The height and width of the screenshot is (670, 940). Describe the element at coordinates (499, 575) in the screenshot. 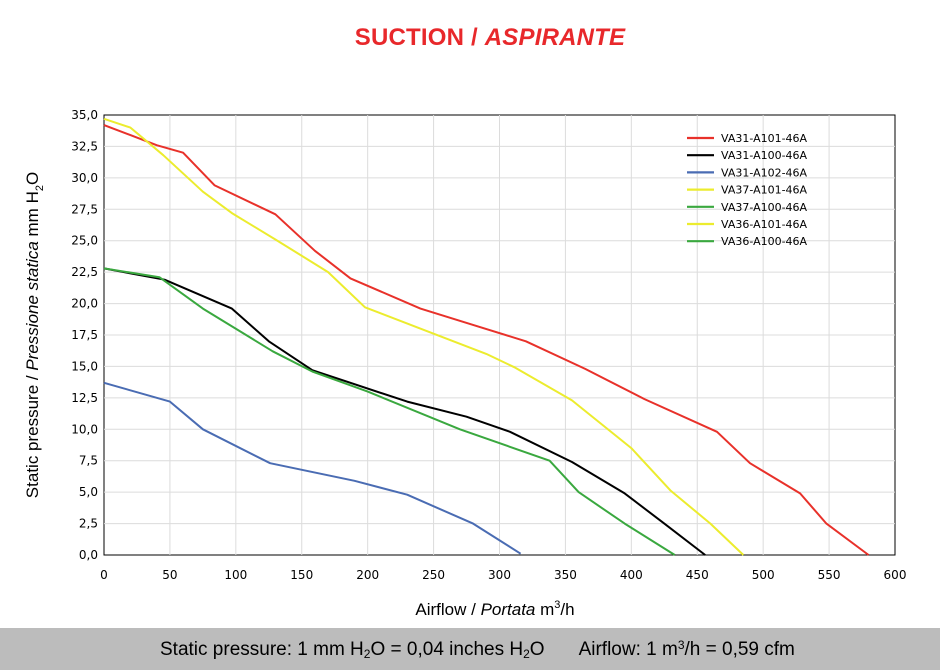

I see `x-tick-label: 300` at that location.